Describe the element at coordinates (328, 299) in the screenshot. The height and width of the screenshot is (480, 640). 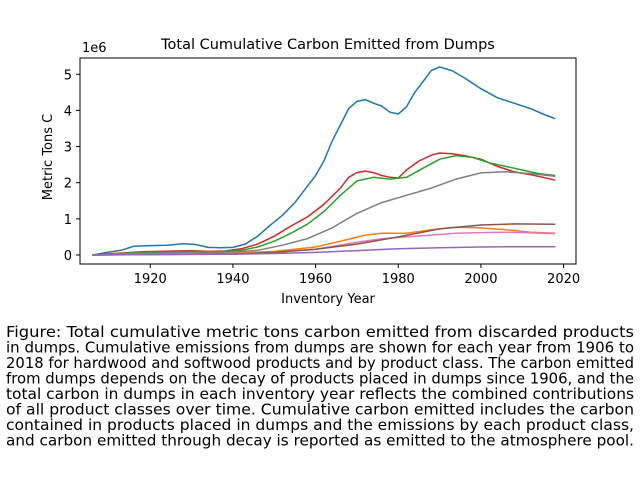
I see `x-axis-title: Inventory Year` at that location.